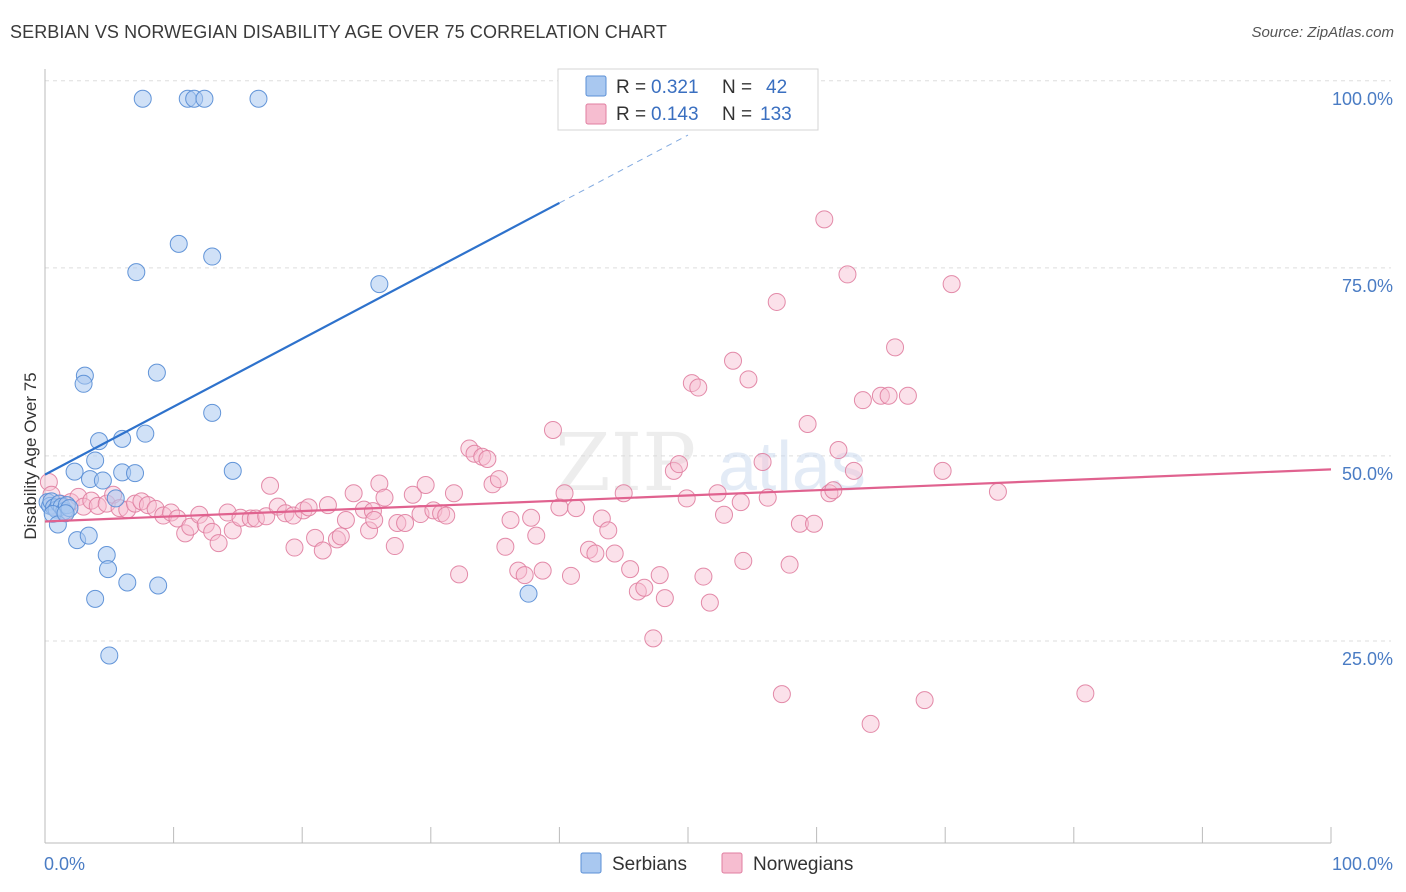 The height and width of the screenshot is (892, 1406). Describe the element at coordinates (631, 87) in the screenshot. I see `serbian-r-label: R =` at that location.